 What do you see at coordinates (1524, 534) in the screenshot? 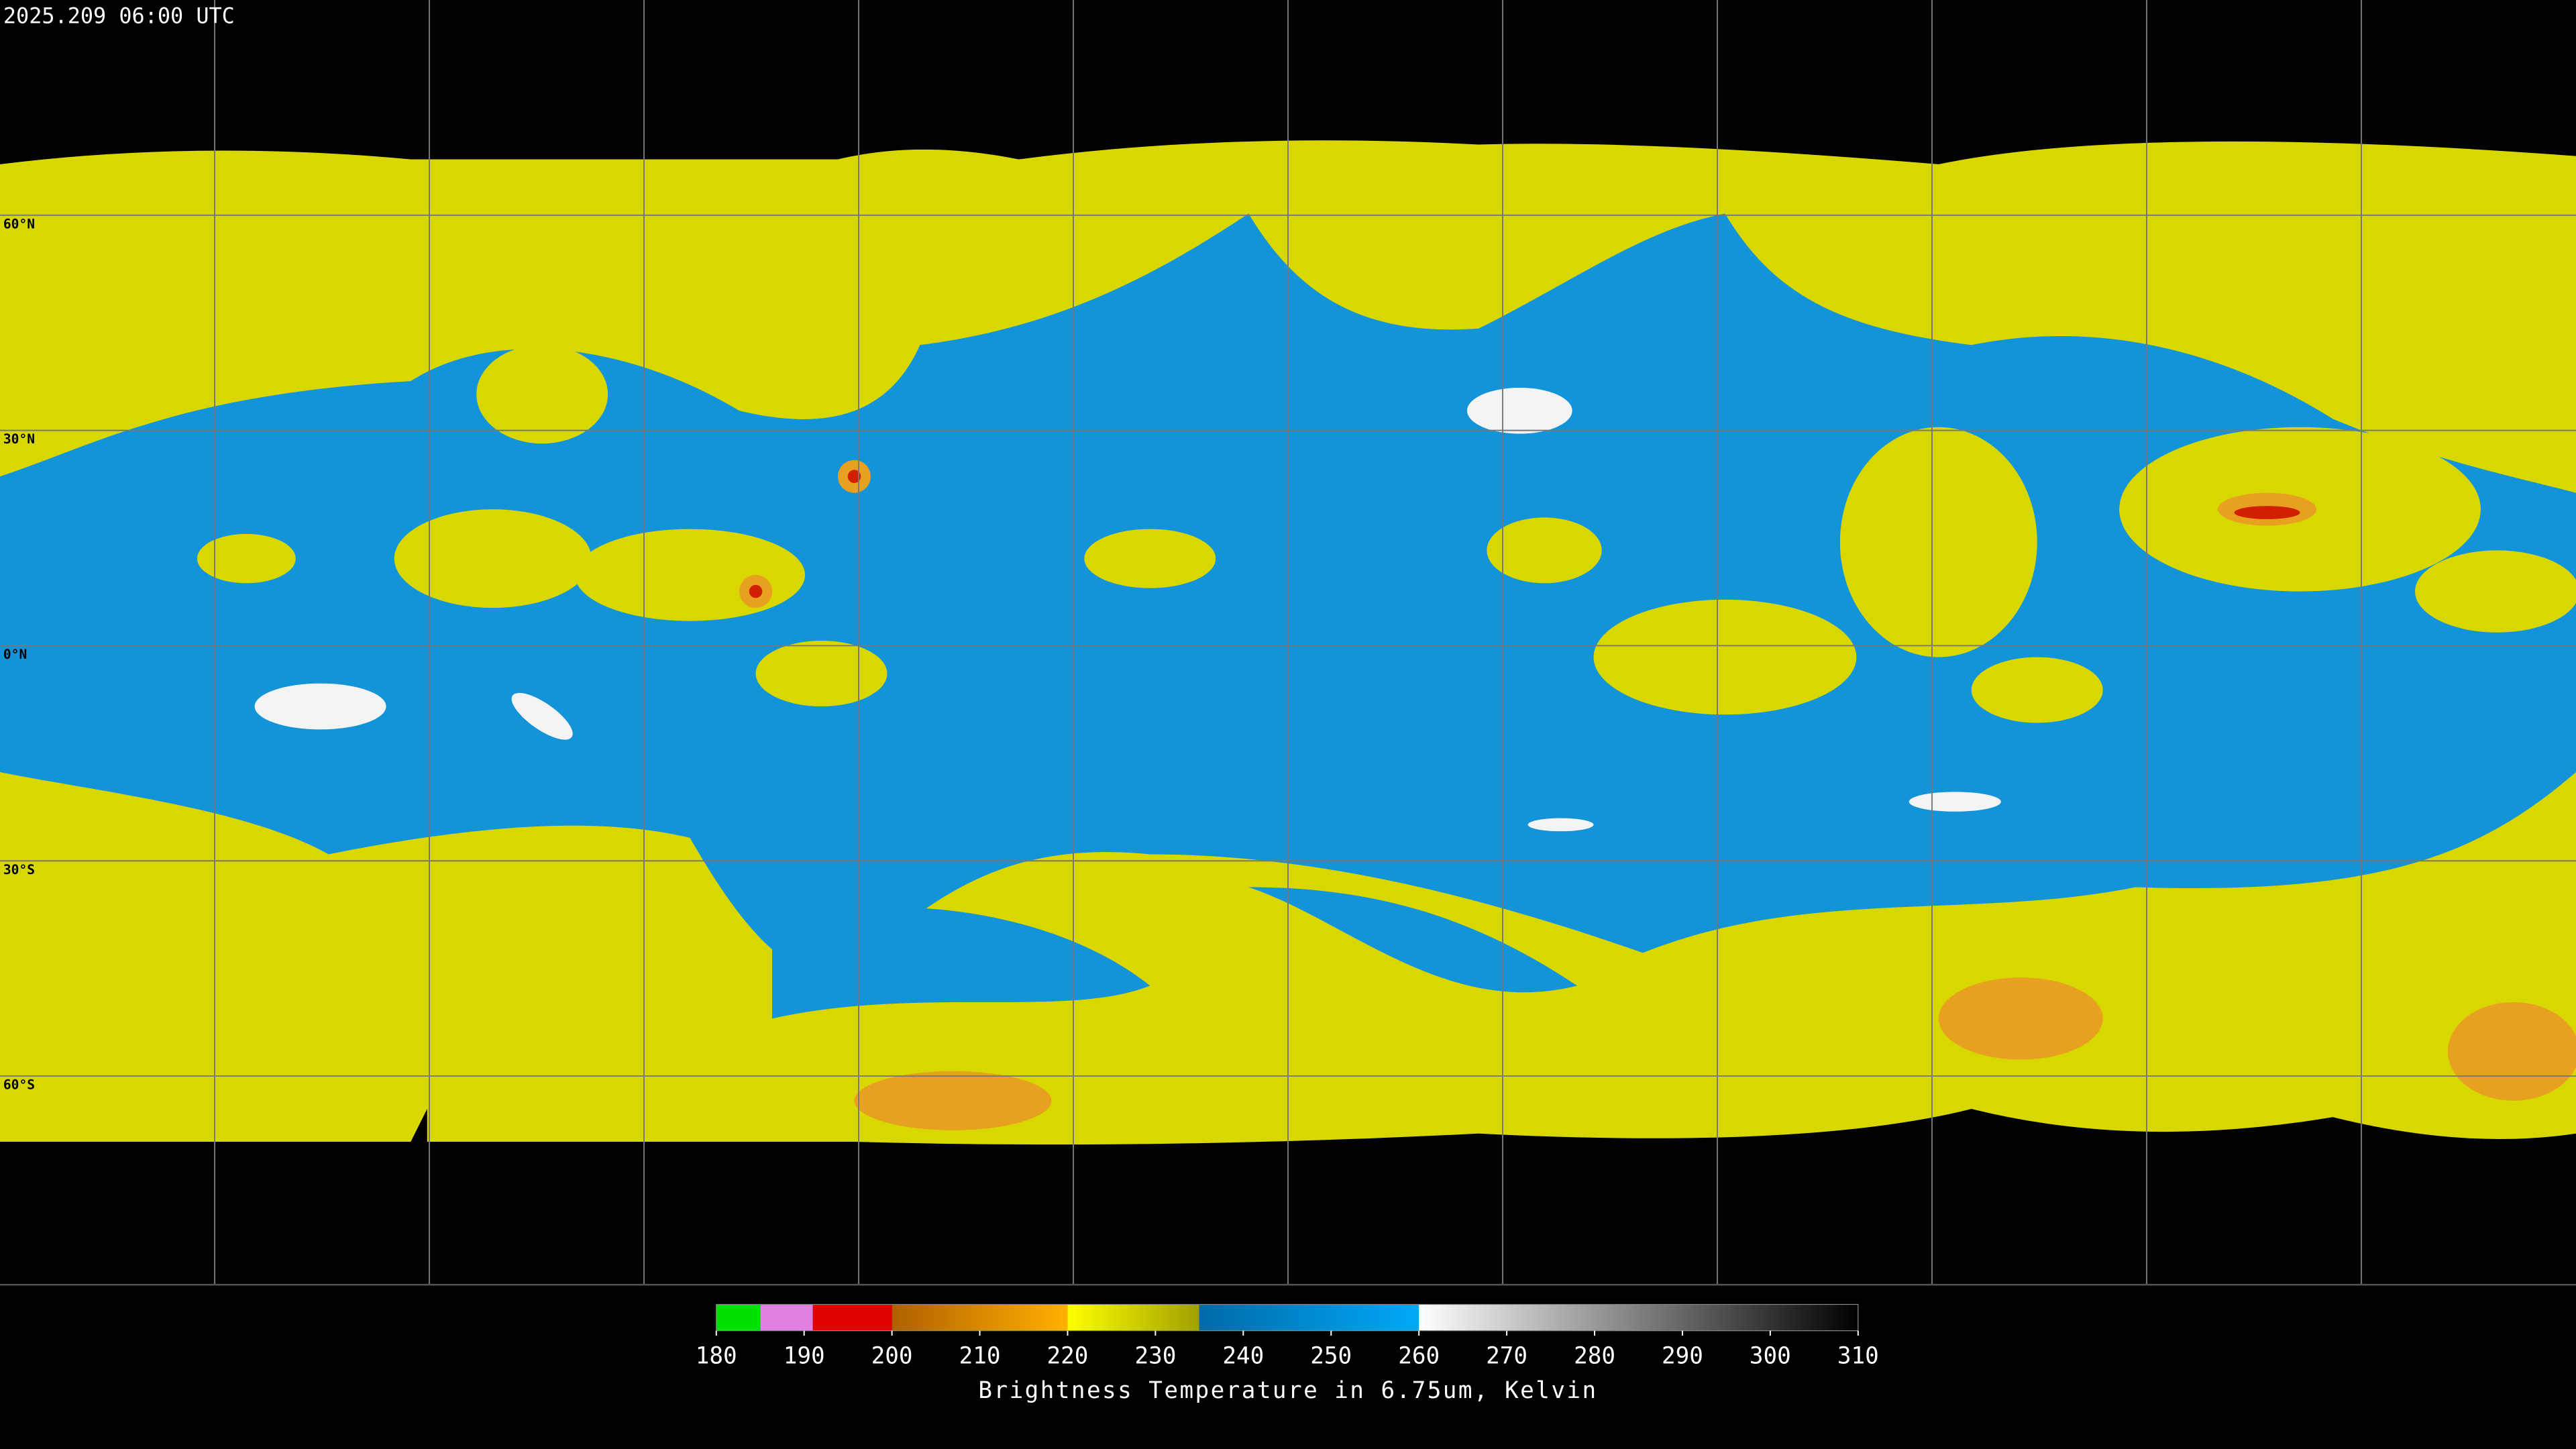
I see `deep-convection` at bounding box center [1524, 534].